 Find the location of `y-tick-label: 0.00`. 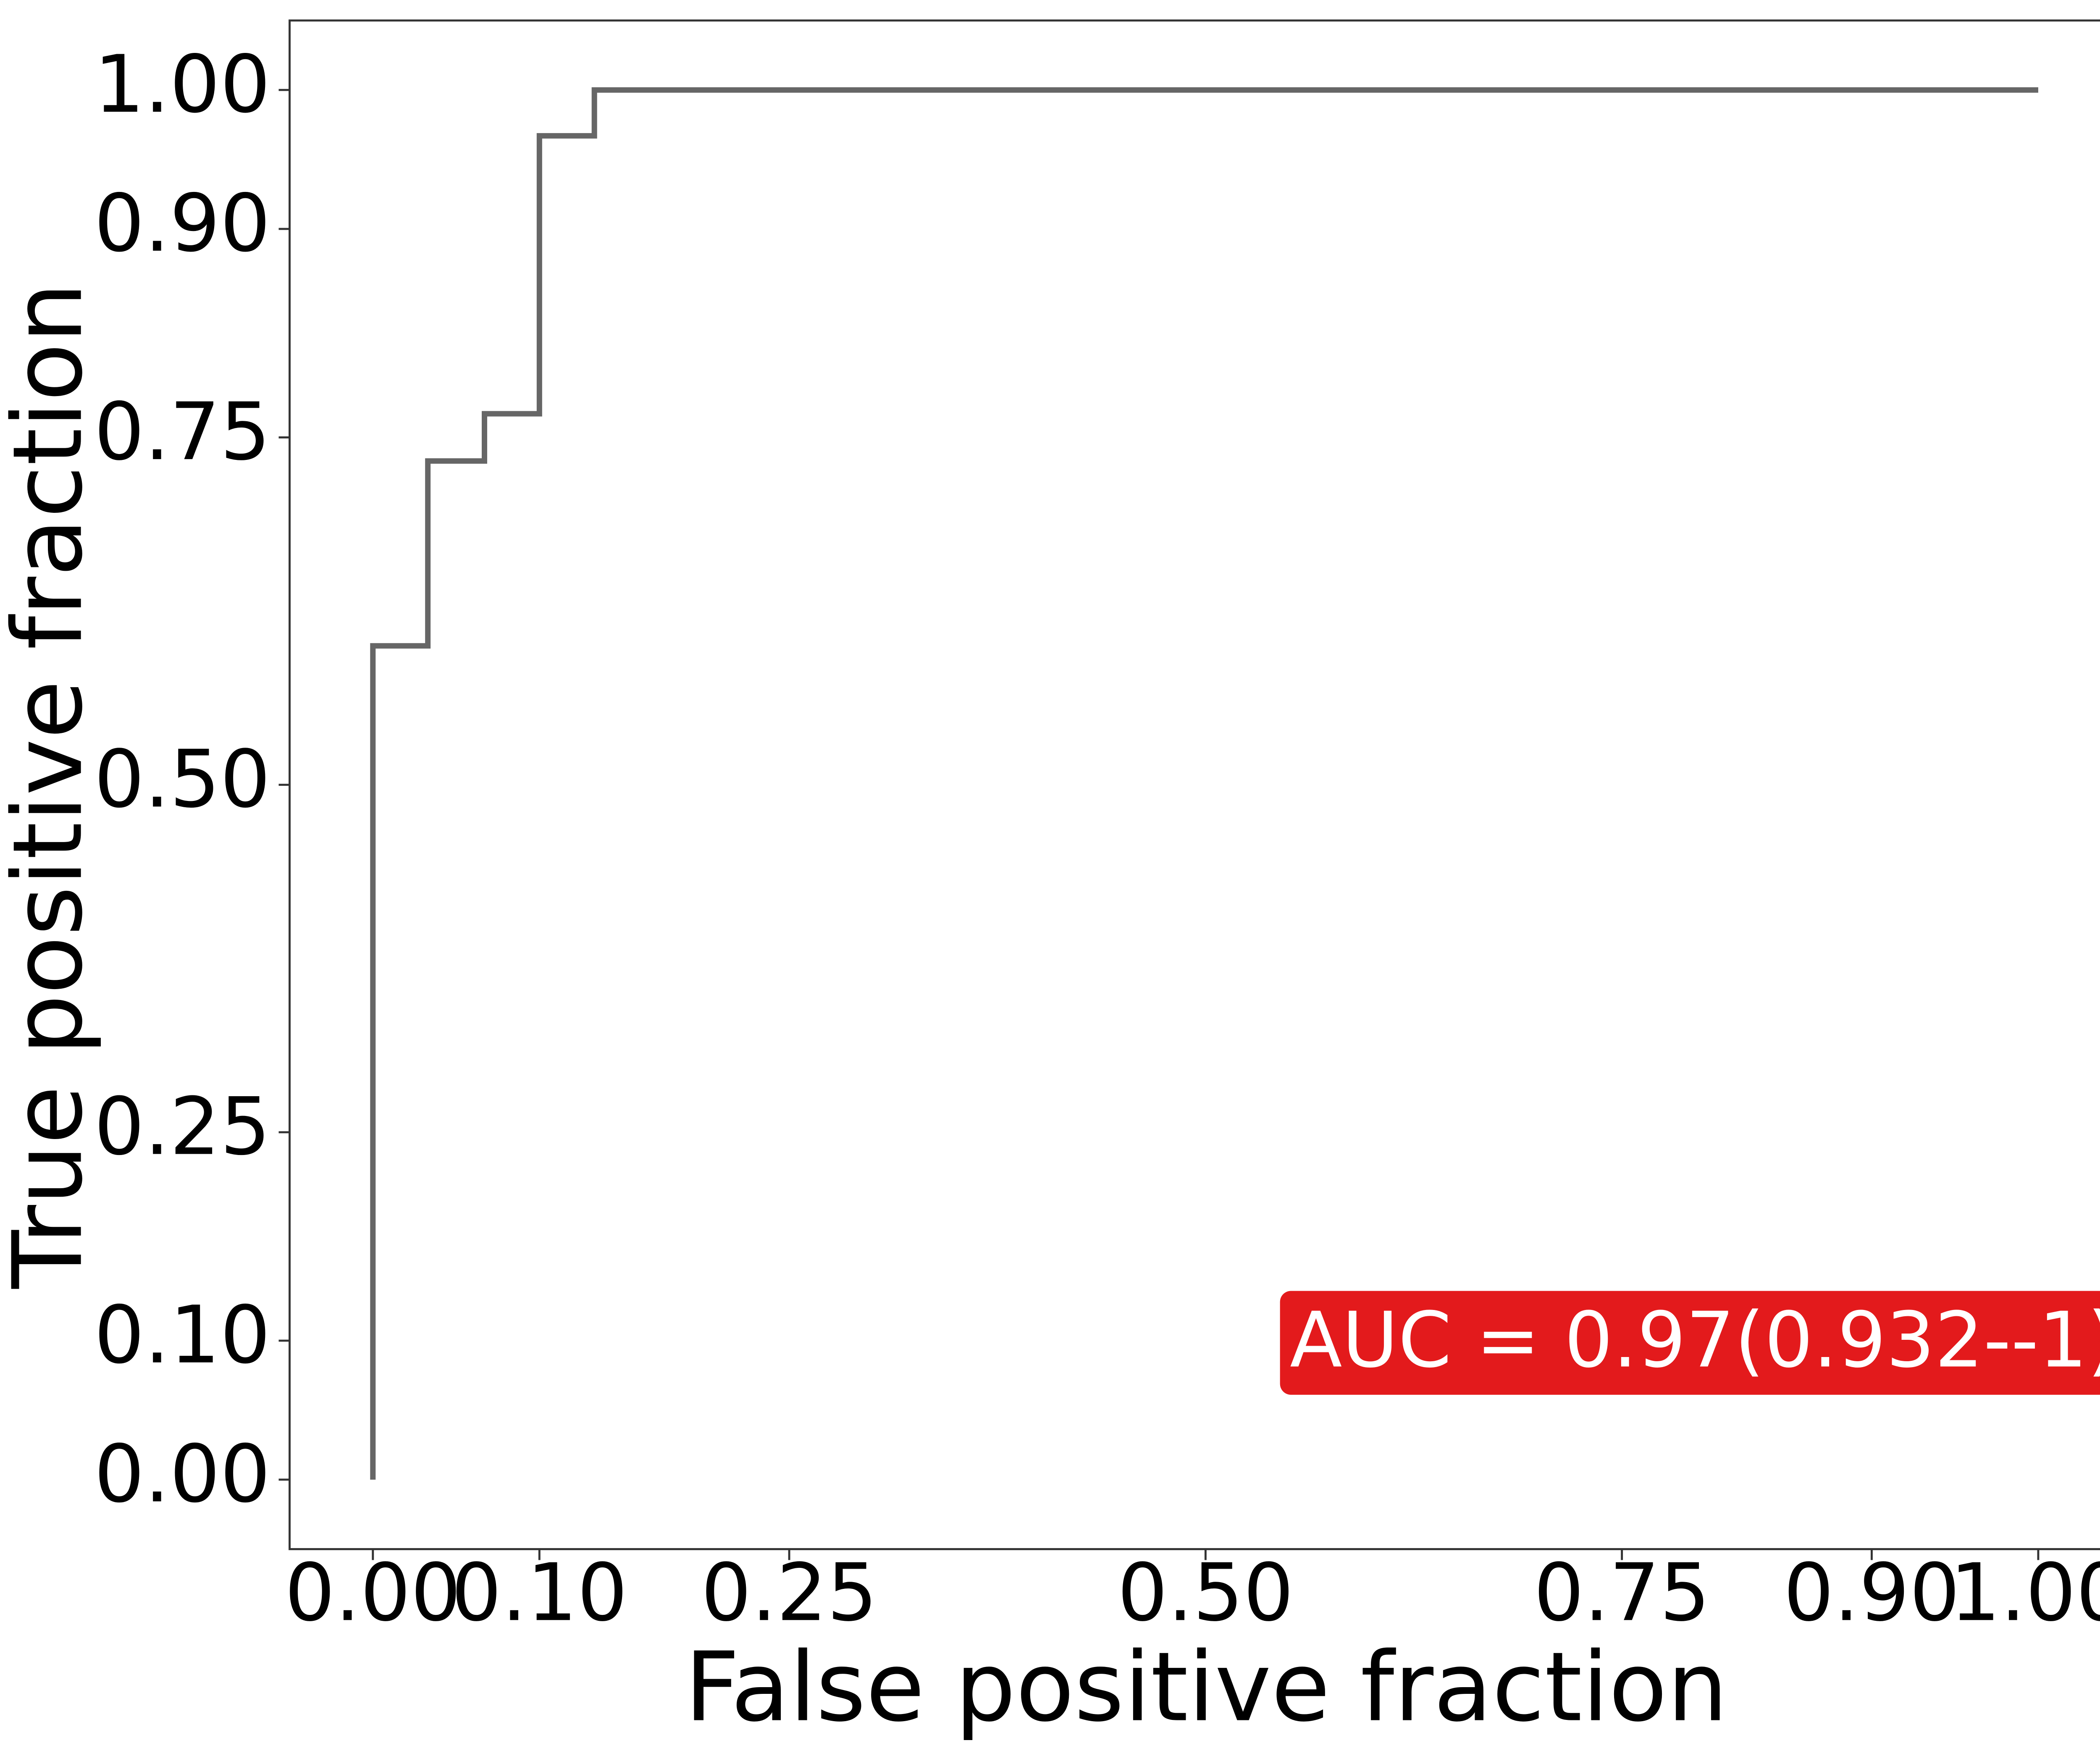

y-tick-label: 0.00 is located at coordinates (182, 1474).